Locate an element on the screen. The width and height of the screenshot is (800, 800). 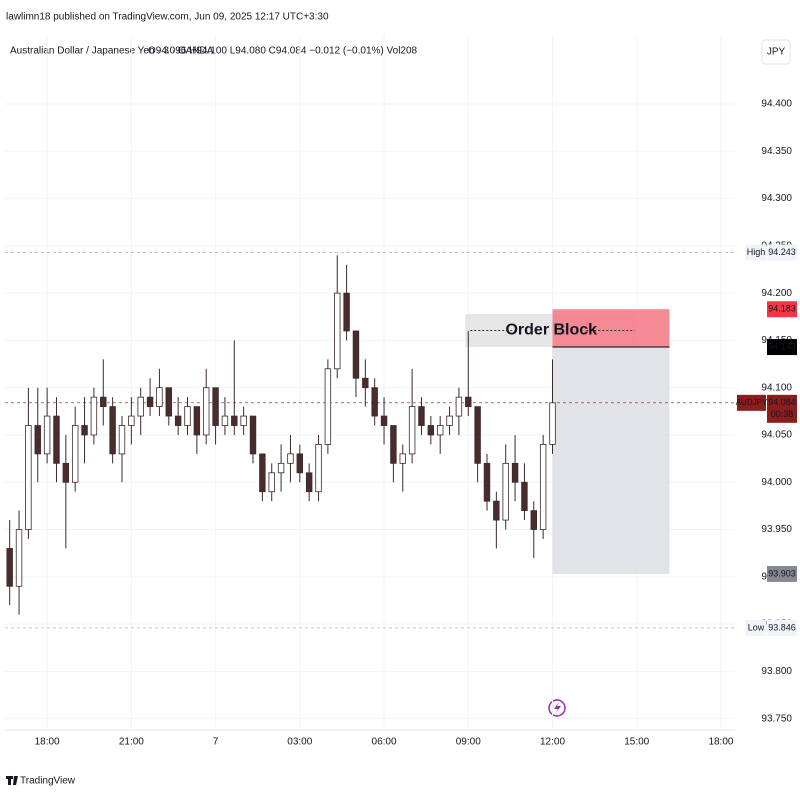
y-tick-label: 94.200 is located at coordinates (776, 293).